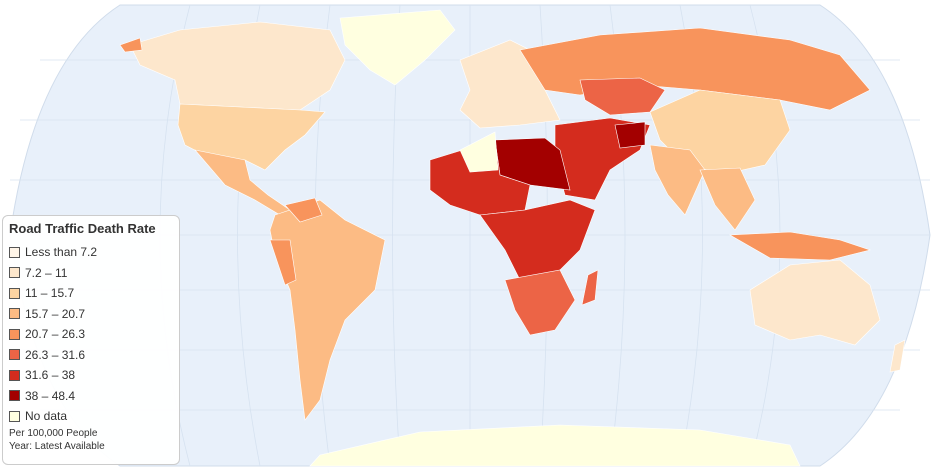 Image resolution: width=940 pixels, height=469 pixels. I want to click on legend-item: Less than 7.2, so click(91, 252).